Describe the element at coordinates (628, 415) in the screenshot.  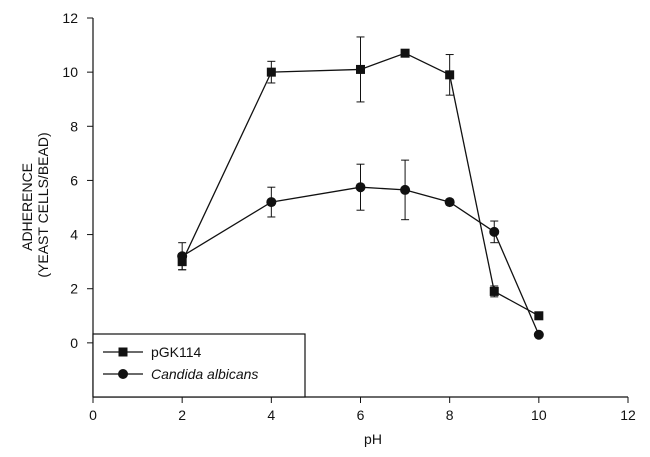
I see `x-tick-label: 12` at that location.